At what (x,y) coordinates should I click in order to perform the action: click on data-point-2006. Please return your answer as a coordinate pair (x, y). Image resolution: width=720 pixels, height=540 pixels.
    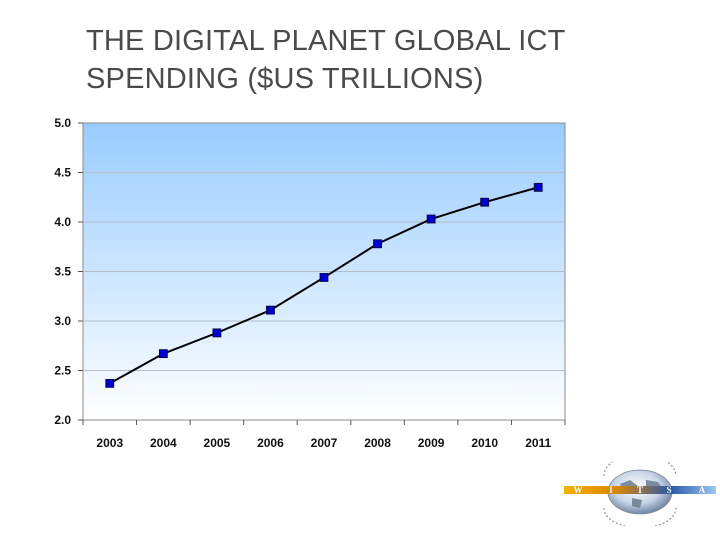
    Looking at the image, I should click on (270, 310).